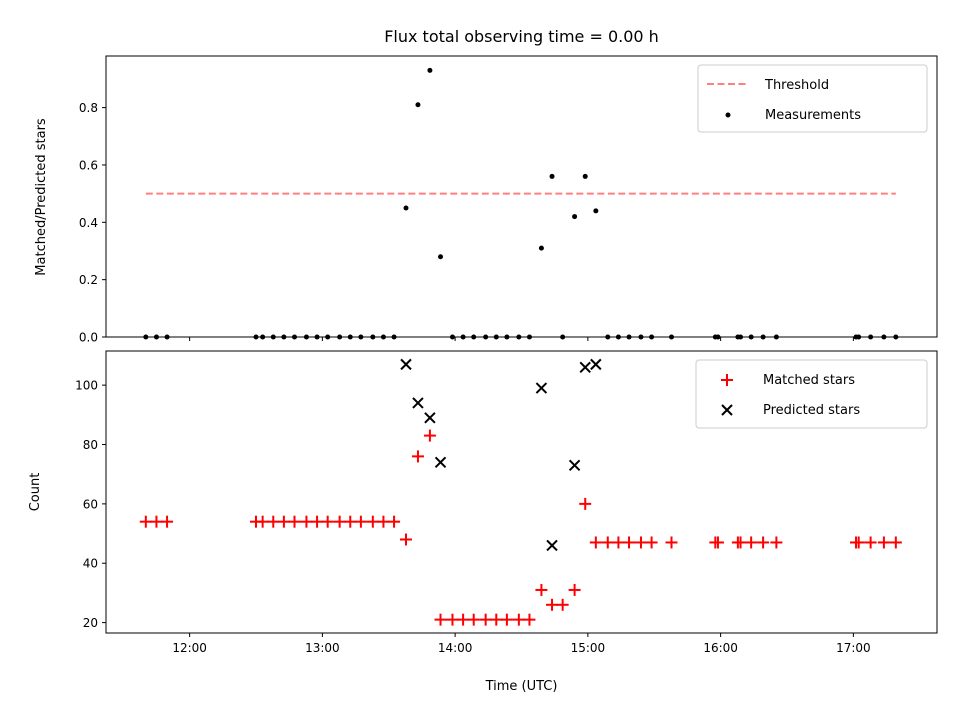 The width and height of the screenshot is (960, 720). Describe the element at coordinates (727, 410) in the screenshot. I see `legend-predicted-swatch` at that location.